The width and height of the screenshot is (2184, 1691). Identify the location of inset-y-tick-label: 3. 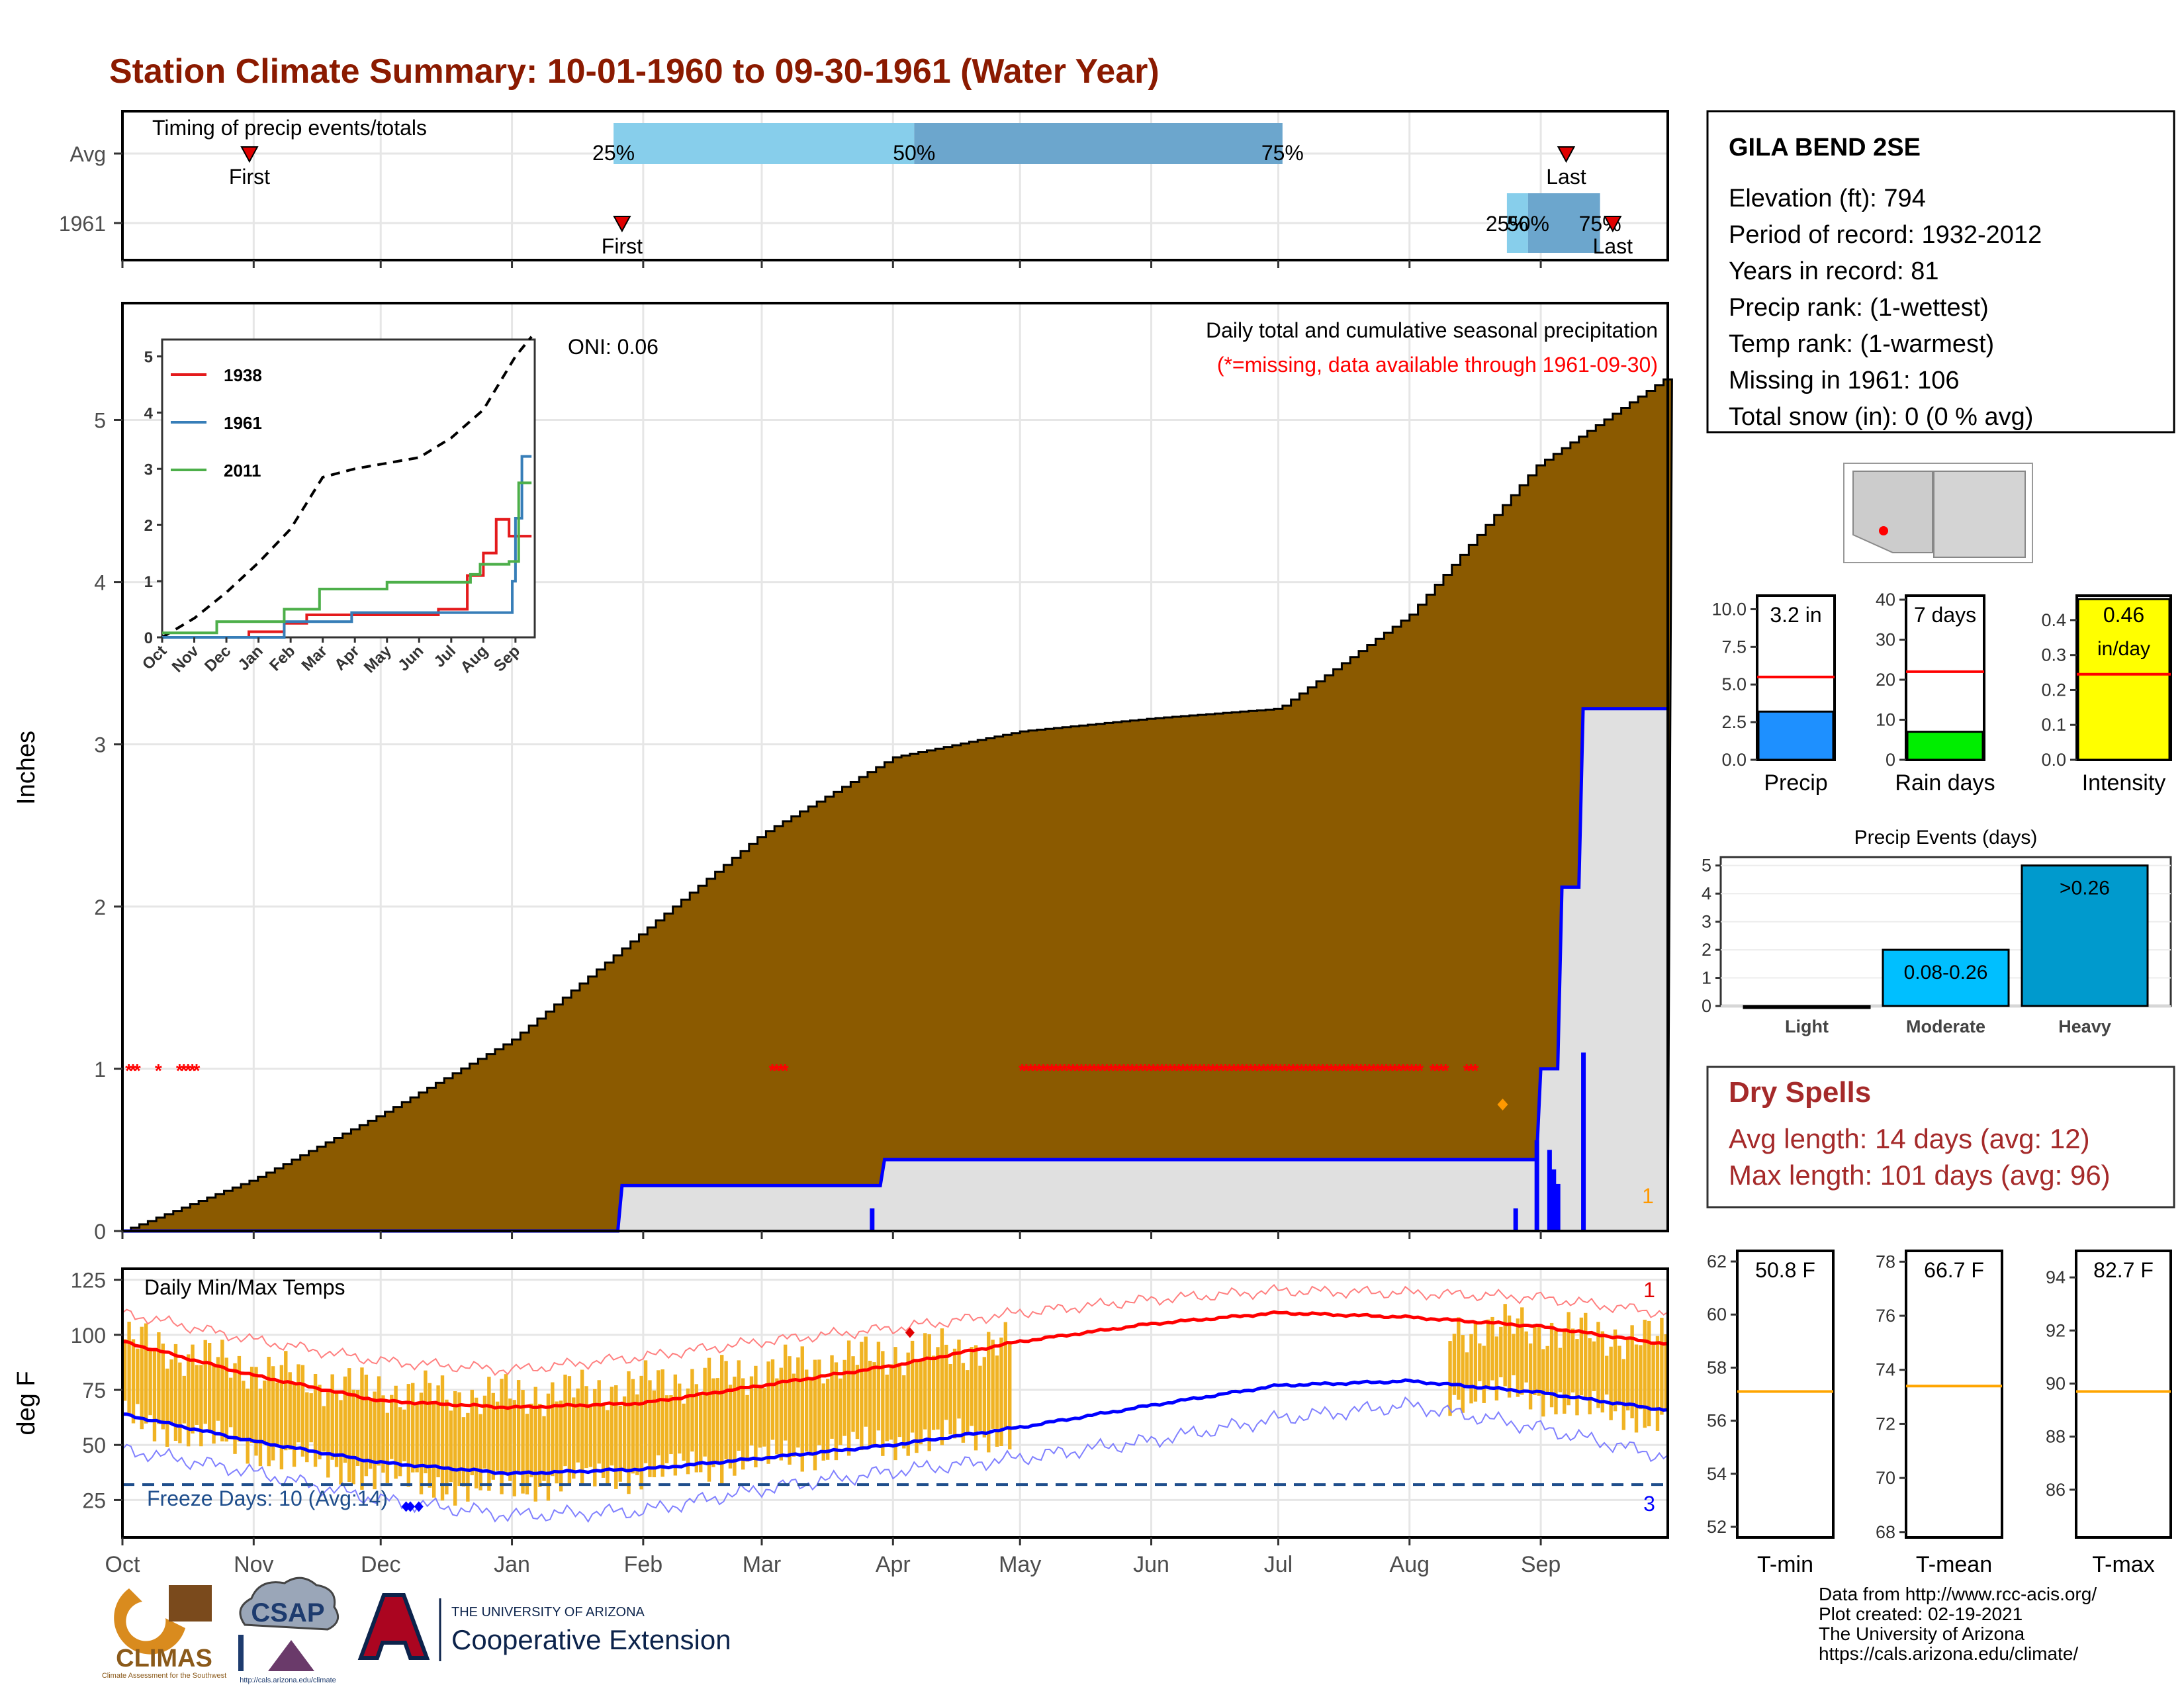
(148, 470).